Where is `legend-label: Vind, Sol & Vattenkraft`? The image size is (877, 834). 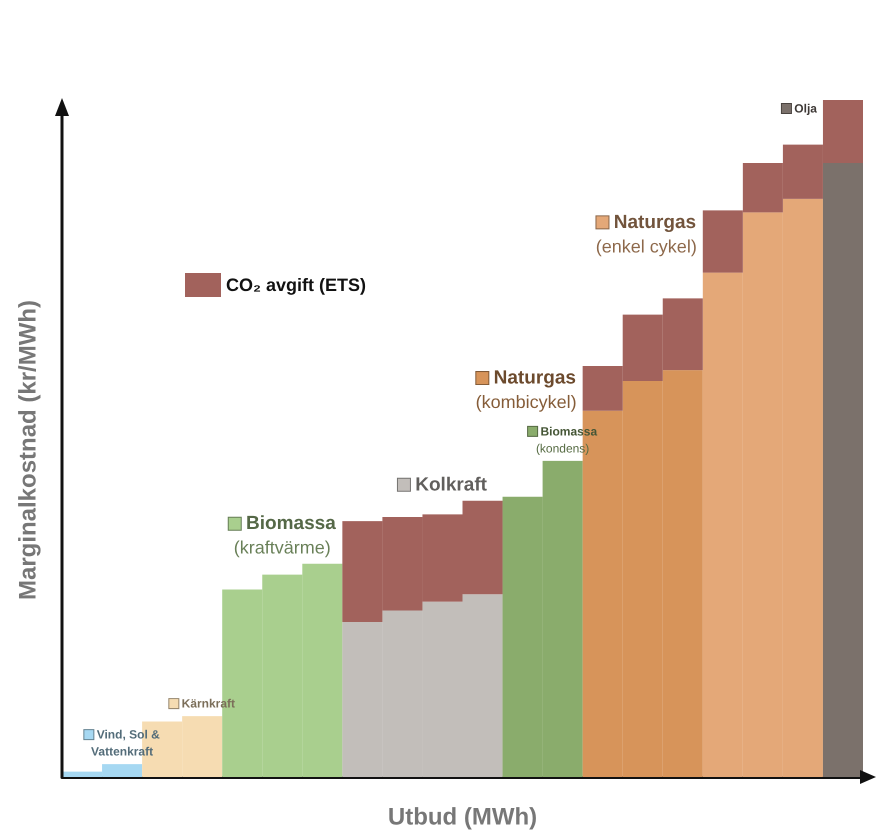
legend-label: Vind, Sol & Vattenkraft is located at coordinates (125, 743).